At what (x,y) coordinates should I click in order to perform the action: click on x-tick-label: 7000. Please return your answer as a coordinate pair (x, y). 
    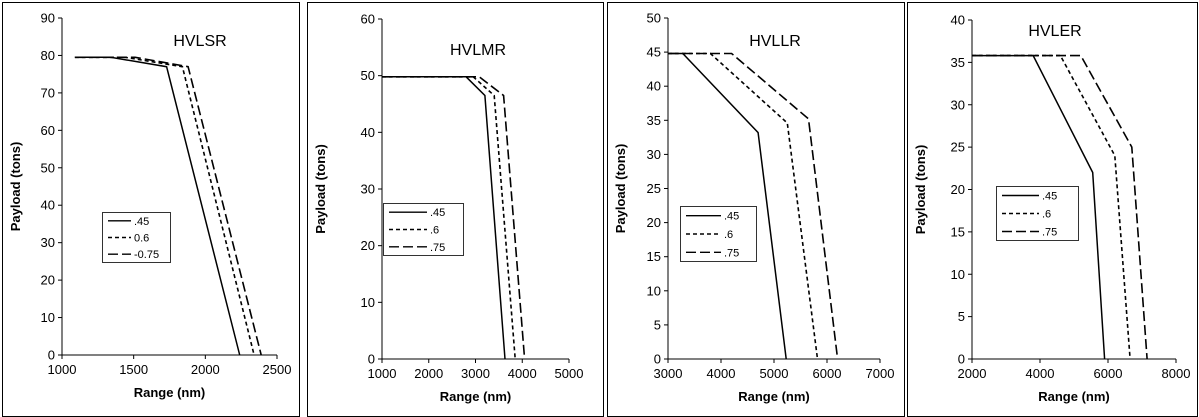
    Looking at the image, I should click on (880, 373).